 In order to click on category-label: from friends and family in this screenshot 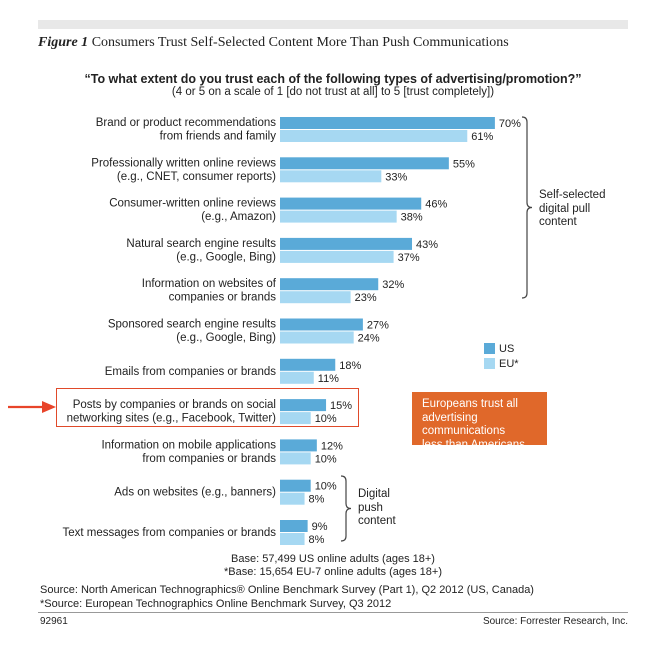, I will do `click(218, 137)`.